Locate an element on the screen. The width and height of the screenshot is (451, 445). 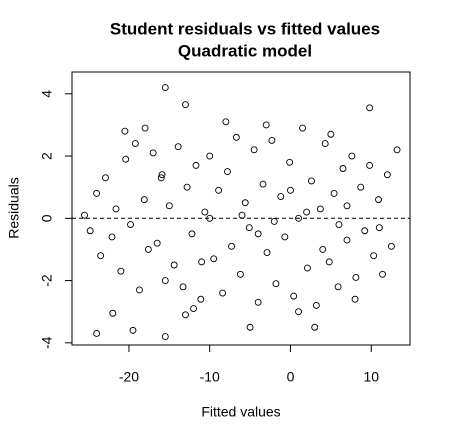
y-axis-label: Residuals is located at coordinates (14, 207).